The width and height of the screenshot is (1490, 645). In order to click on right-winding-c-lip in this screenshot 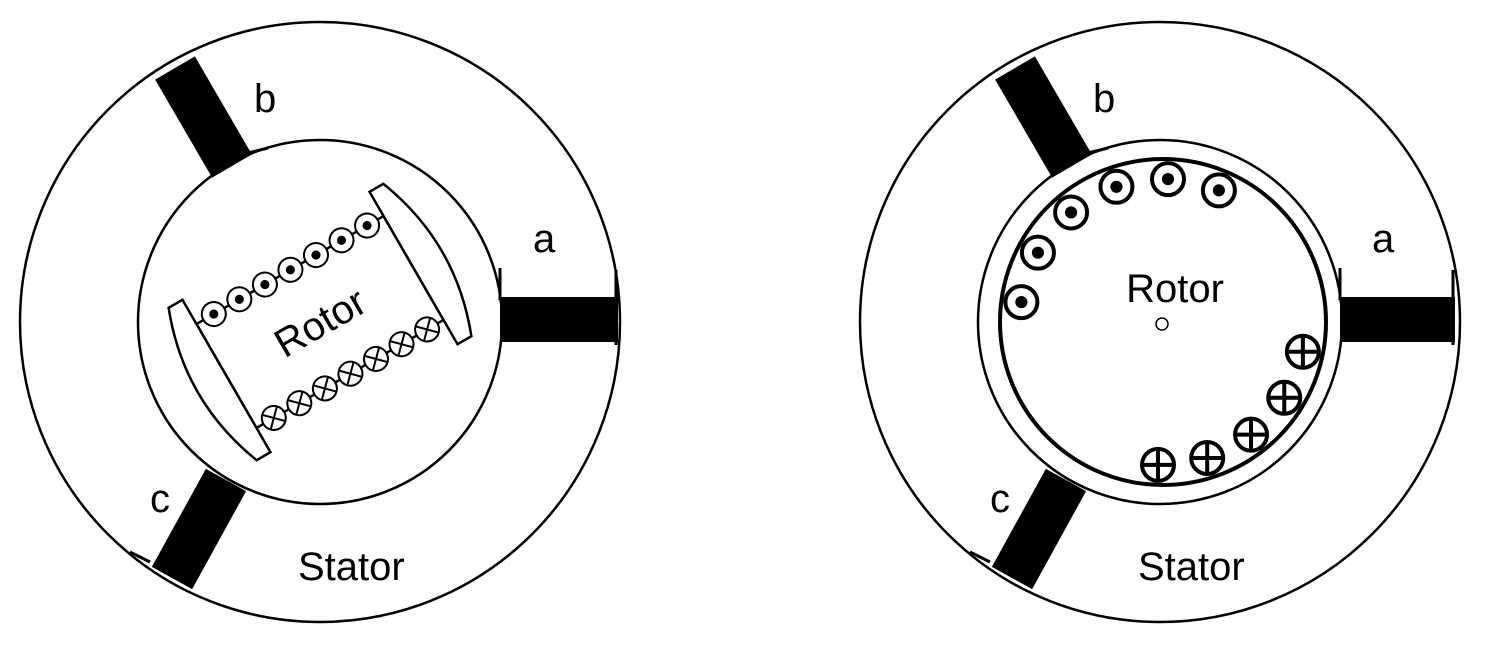, I will do `click(980, 557)`.